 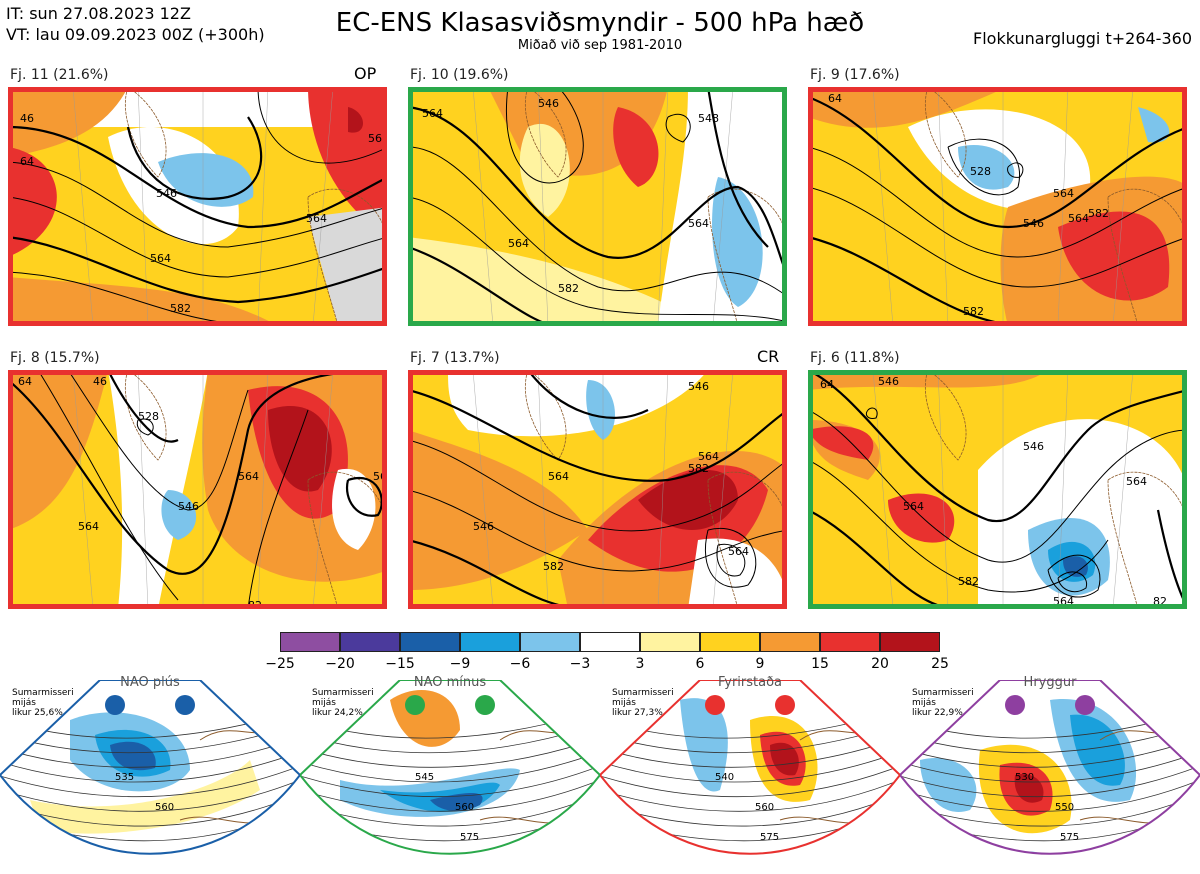 I want to click on panel-label: Fj. 9 (17.6%), so click(x=855, y=75).